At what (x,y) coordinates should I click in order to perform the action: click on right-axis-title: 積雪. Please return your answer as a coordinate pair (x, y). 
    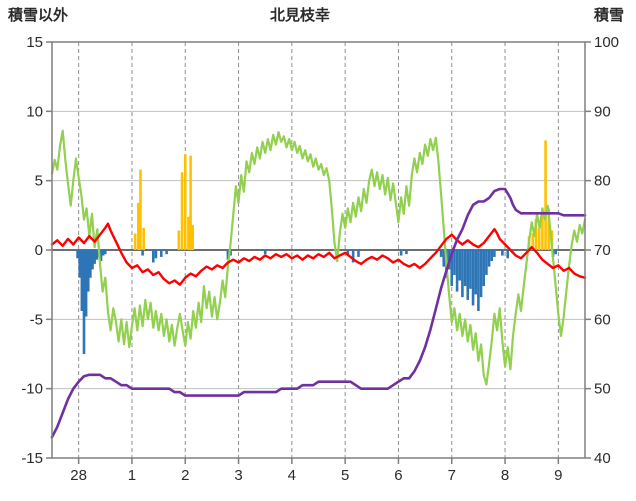
    Looking at the image, I should click on (608, 15).